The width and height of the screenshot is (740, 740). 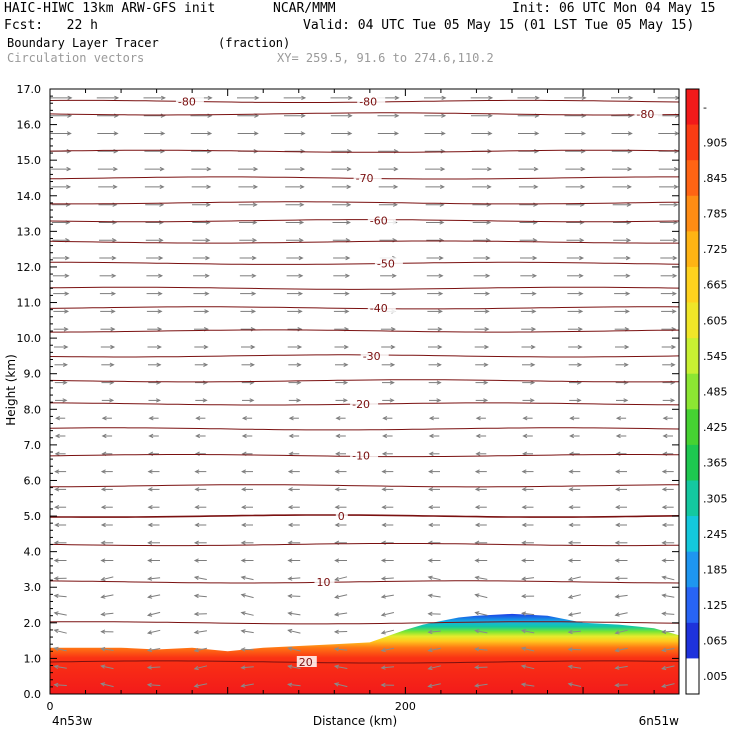 What do you see at coordinates (33, 552) in the screenshot?
I see `y-tick-label: 4.0` at bounding box center [33, 552].